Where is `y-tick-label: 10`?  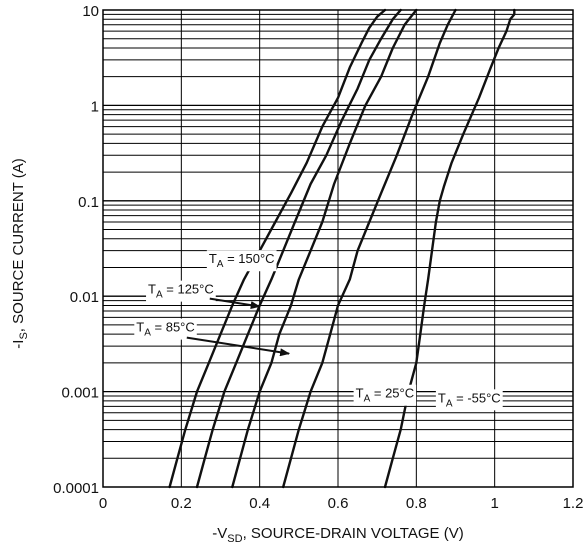 y-tick-label: 10 is located at coordinates (90, 11).